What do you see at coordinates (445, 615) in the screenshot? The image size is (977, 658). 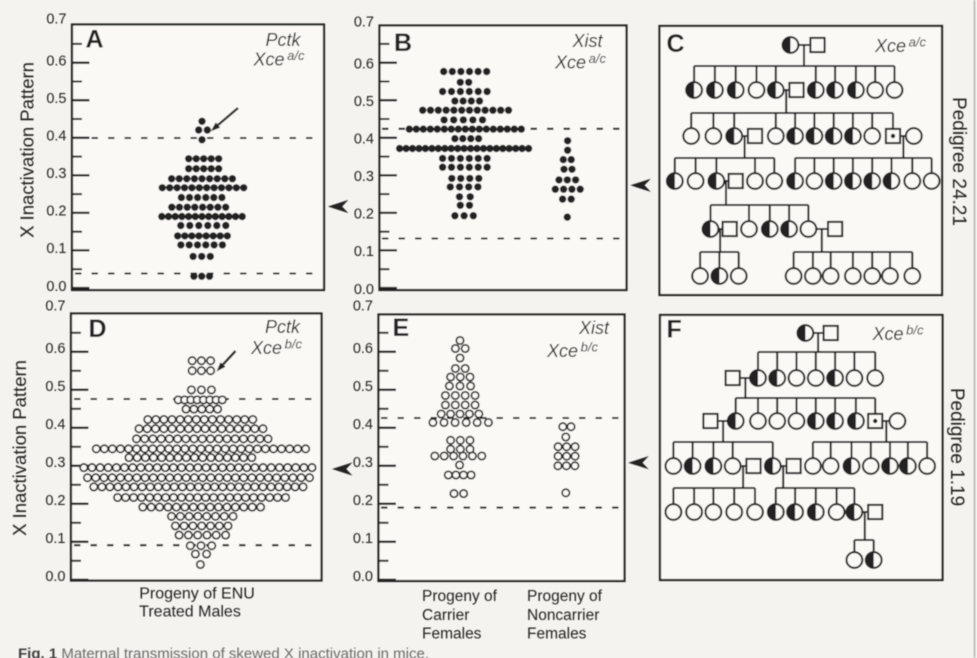 I see `svg-text: Carrier` at bounding box center [445, 615].